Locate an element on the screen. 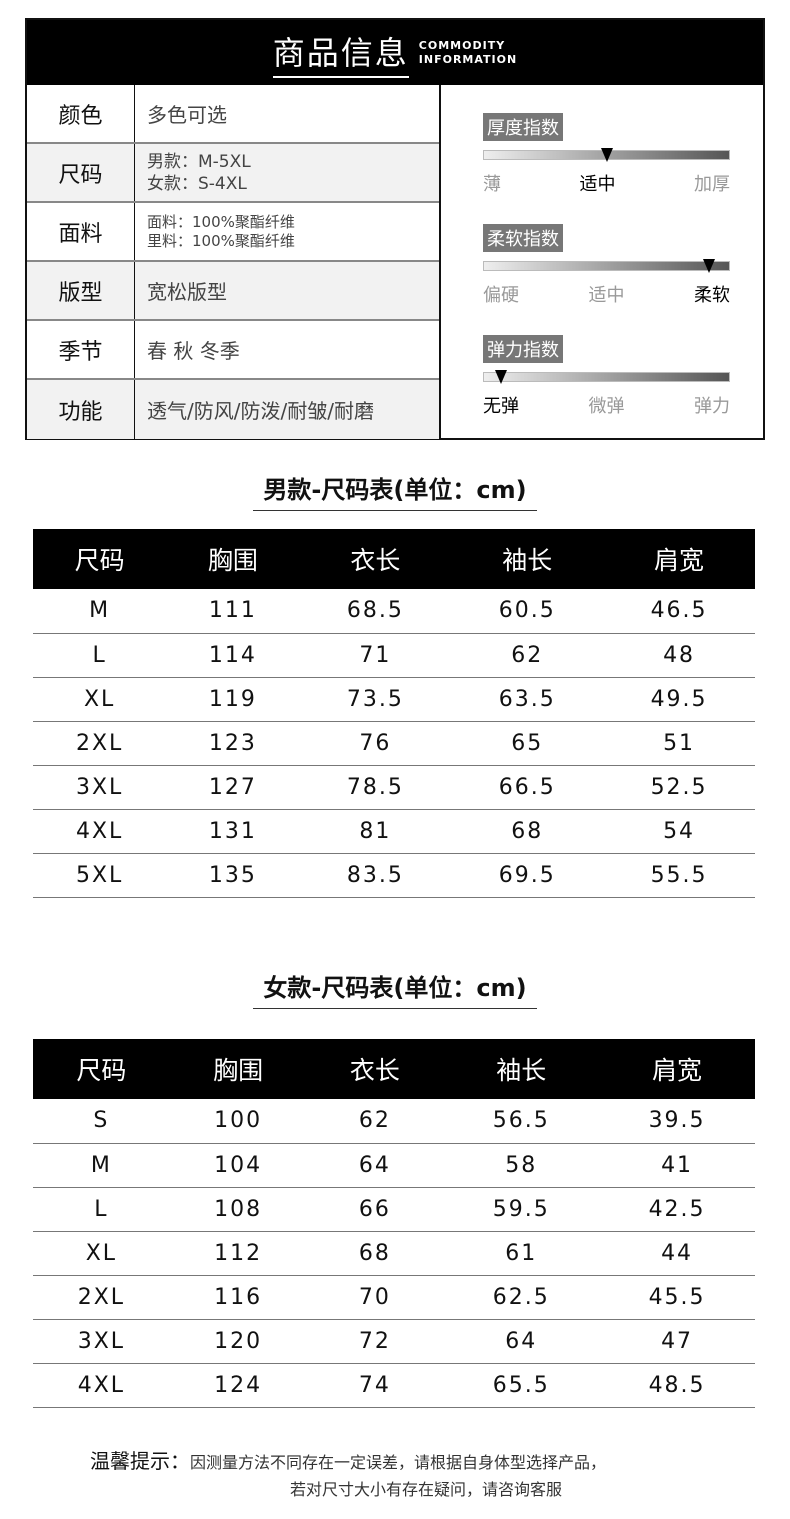 This screenshot has height=1519, width=790. table-cell: 83.5 is located at coordinates (375, 875).